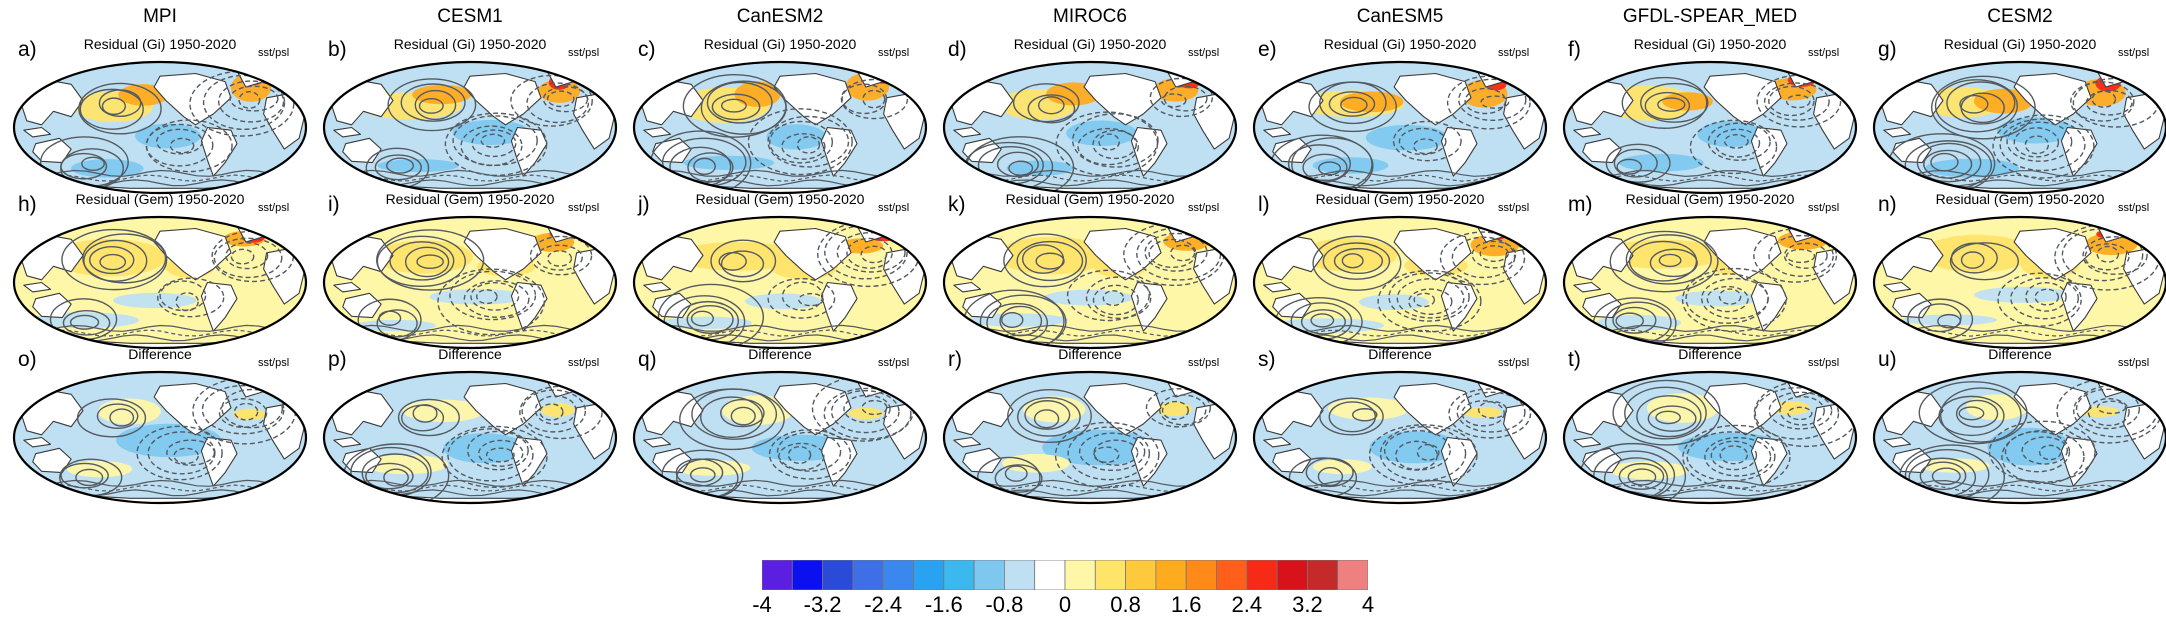 The height and width of the screenshot is (627, 2166). What do you see at coordinates (1125, 604) in the screenshot?
I see `colorbar-tick-label: 0.8` at bounding box center [1125, 604].